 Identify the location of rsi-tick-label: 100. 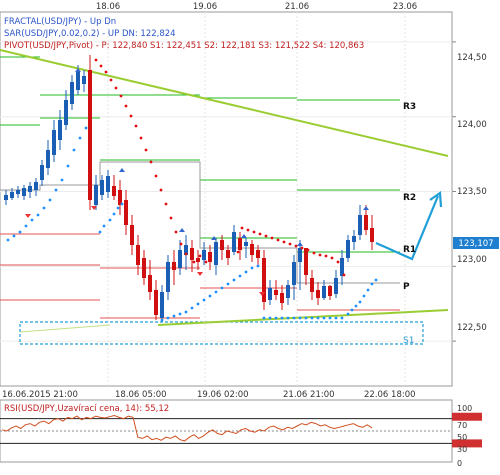
(464, 408).